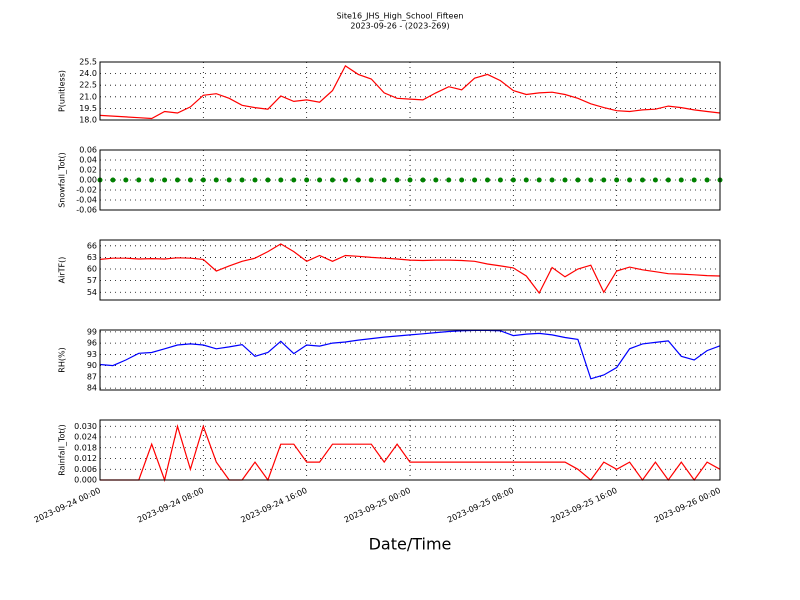 The image size is (800, 600). I want to click on y-tick-label: 84, so click(92, 388).